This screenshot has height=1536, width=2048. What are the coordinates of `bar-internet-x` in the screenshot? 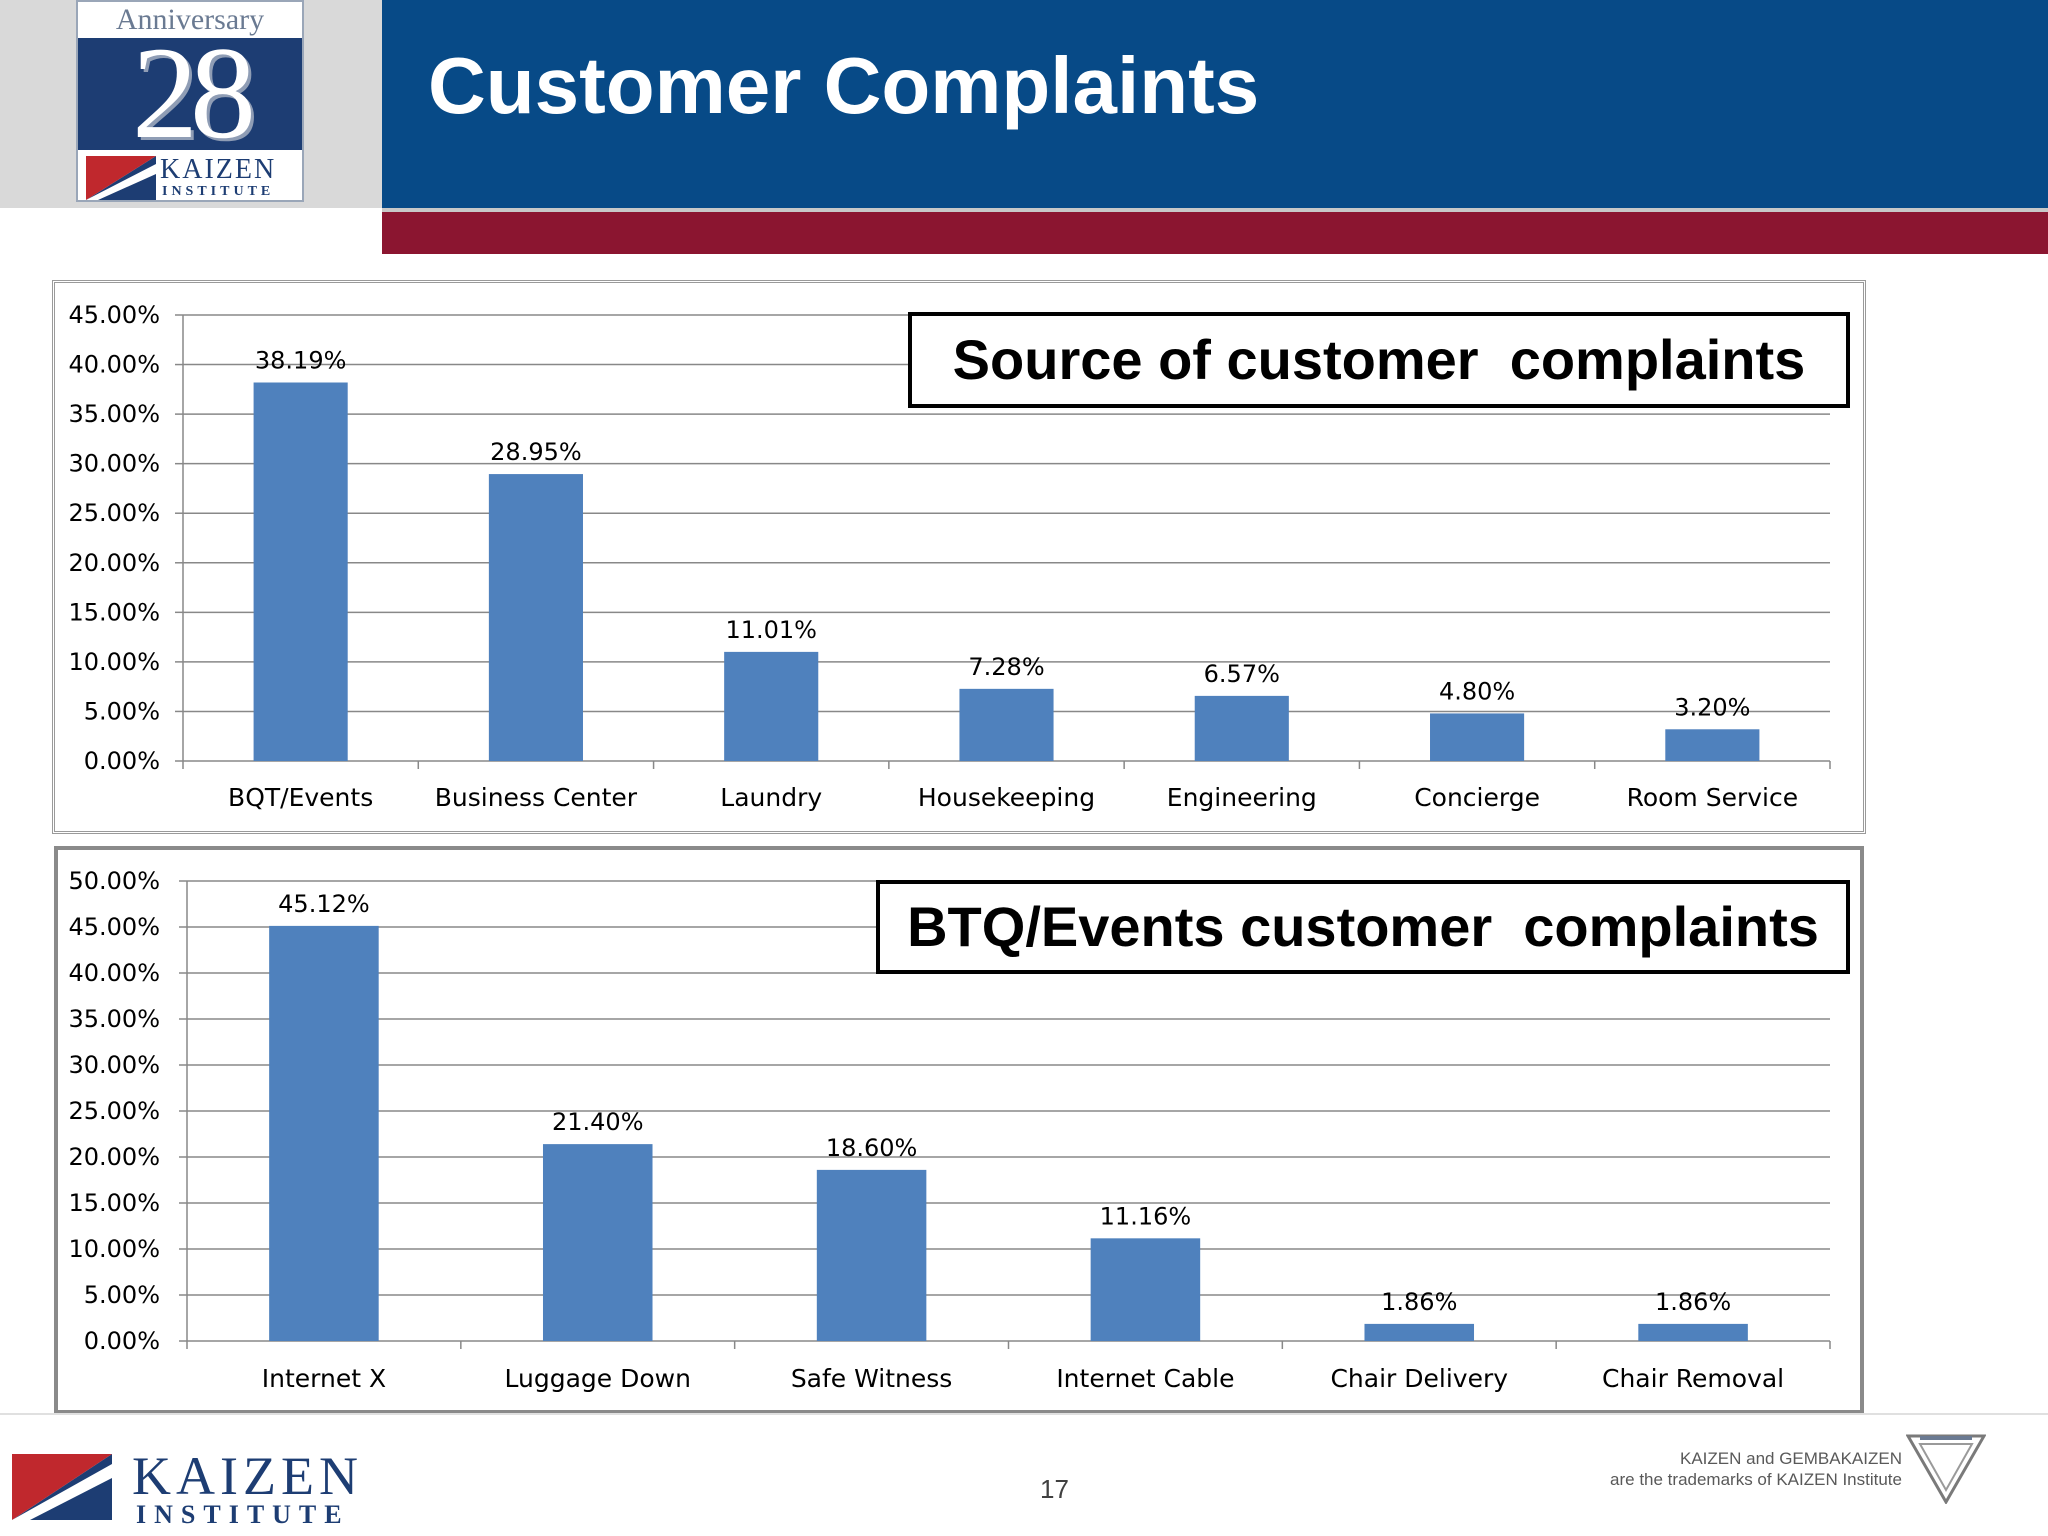 It's located at (324, 1133).